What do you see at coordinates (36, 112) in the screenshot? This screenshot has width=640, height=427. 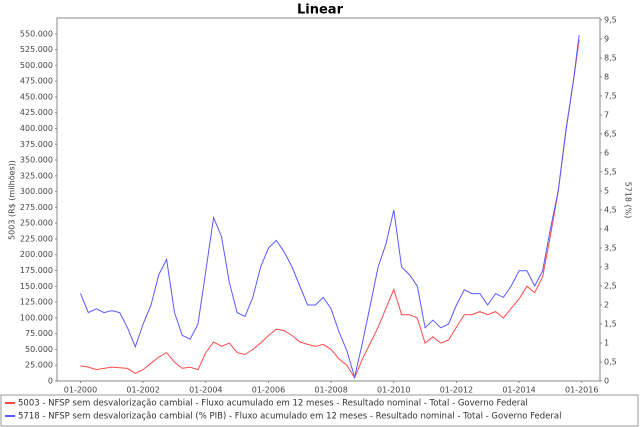 I see `y-tick-label: 425.000` at bounding box center [36, 112].